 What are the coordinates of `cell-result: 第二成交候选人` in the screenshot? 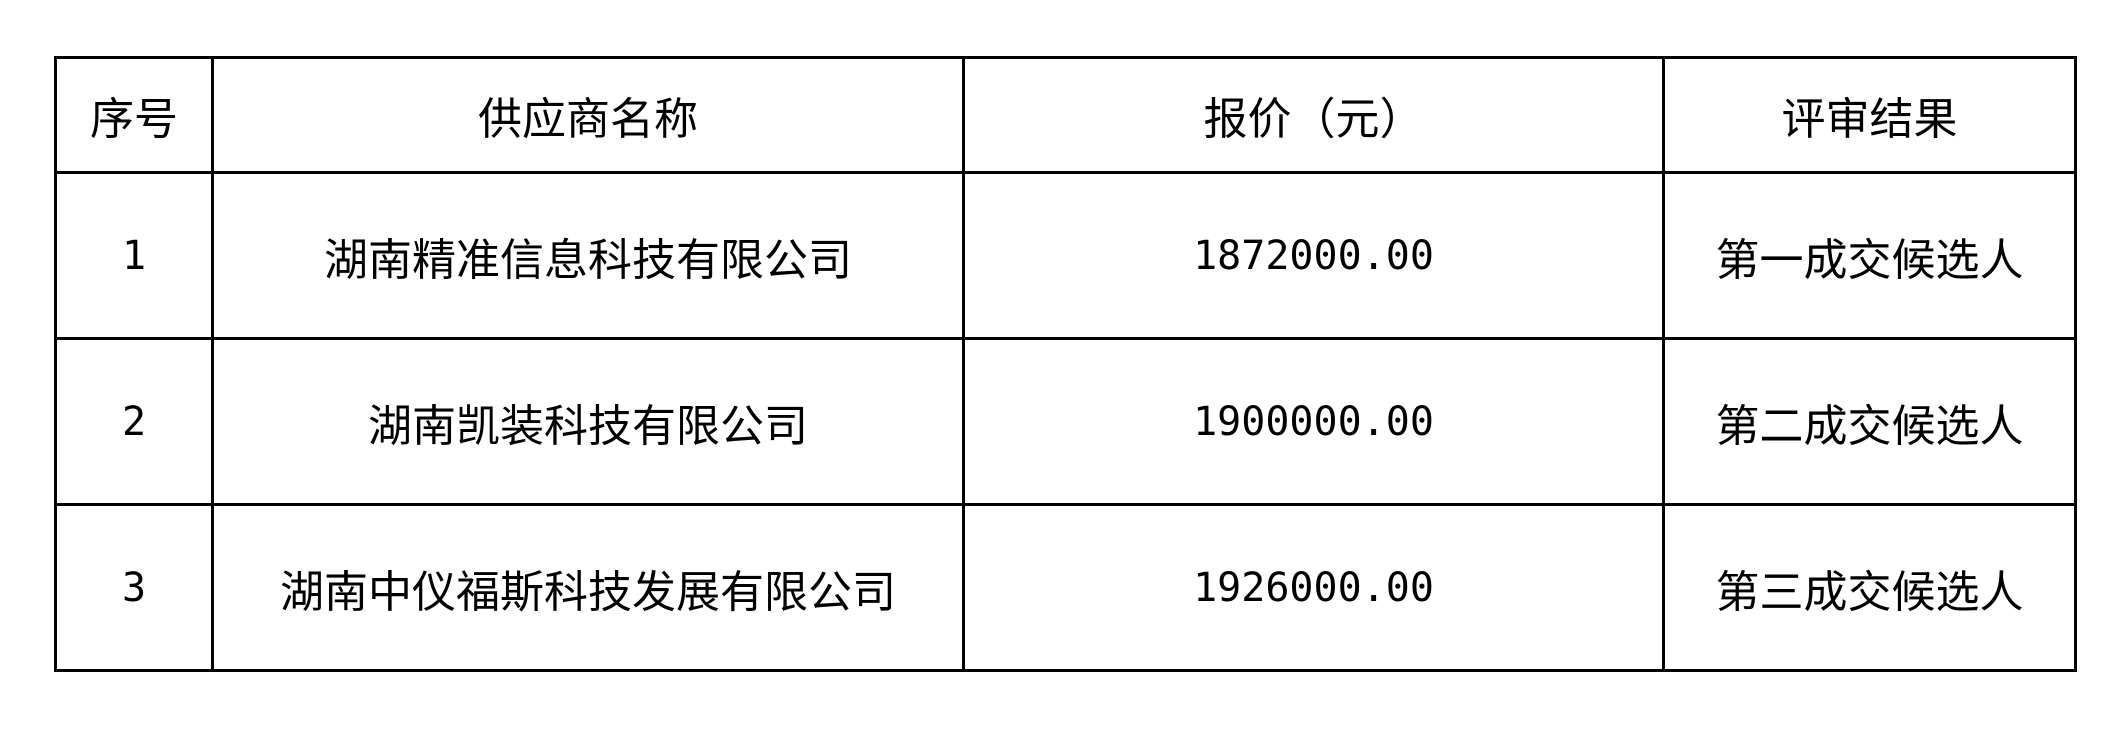 It's located at (1869, 421).